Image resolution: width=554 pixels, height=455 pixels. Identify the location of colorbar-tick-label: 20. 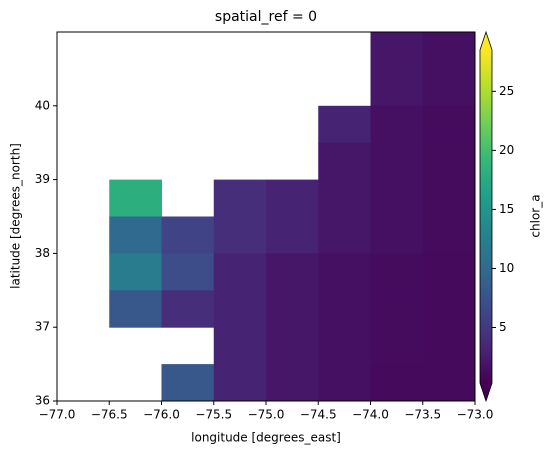
(506, 150).